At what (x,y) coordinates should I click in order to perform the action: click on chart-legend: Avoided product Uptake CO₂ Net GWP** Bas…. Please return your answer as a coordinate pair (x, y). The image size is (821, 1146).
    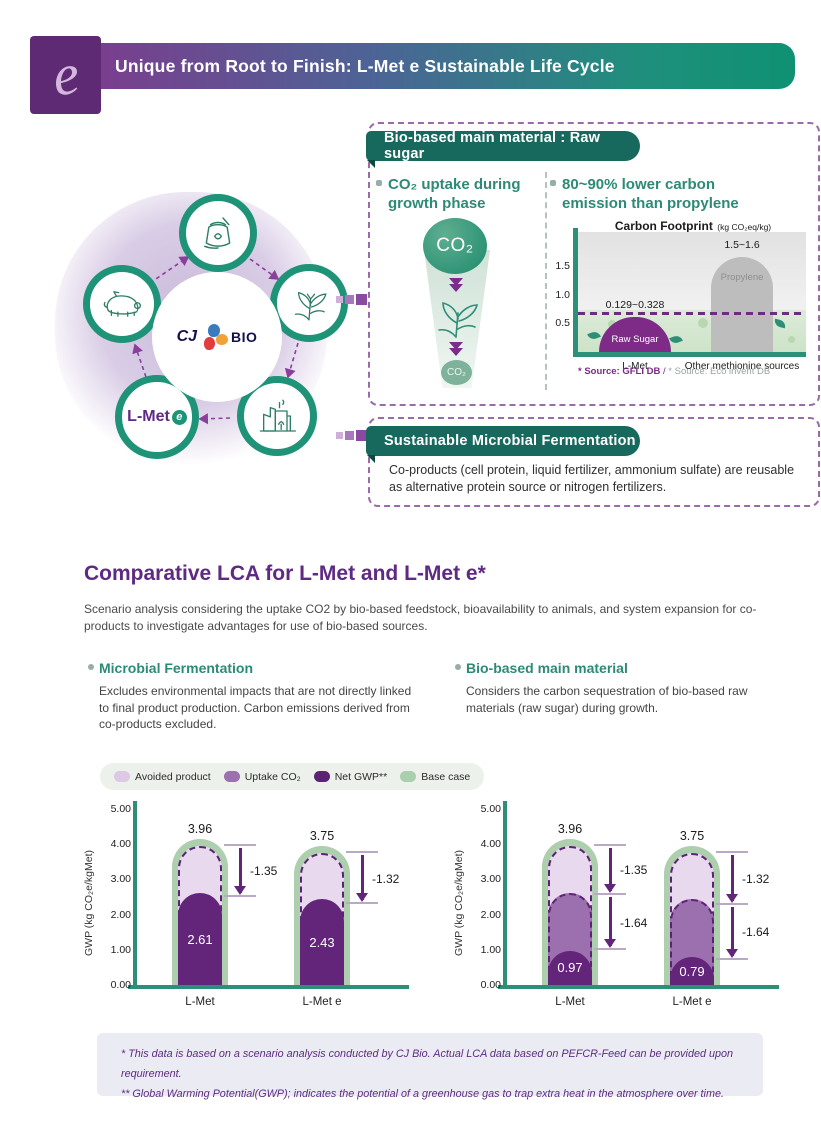
    Looking at the image, I should click on (292, 776).